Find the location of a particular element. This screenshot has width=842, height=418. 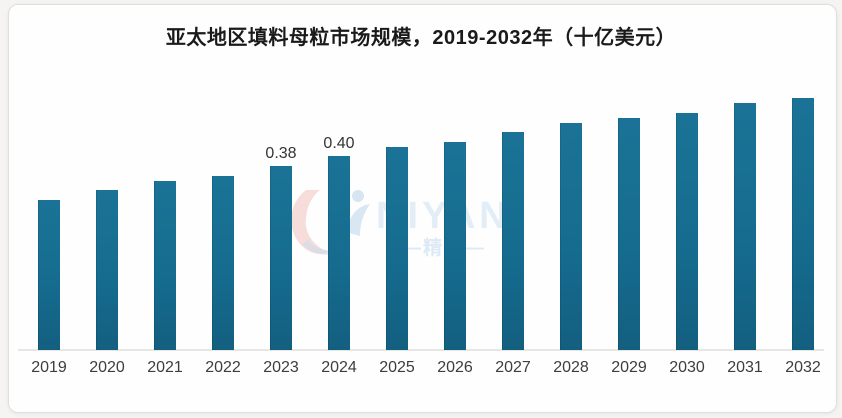

bar-2019 is located at coordinates (49, 275).